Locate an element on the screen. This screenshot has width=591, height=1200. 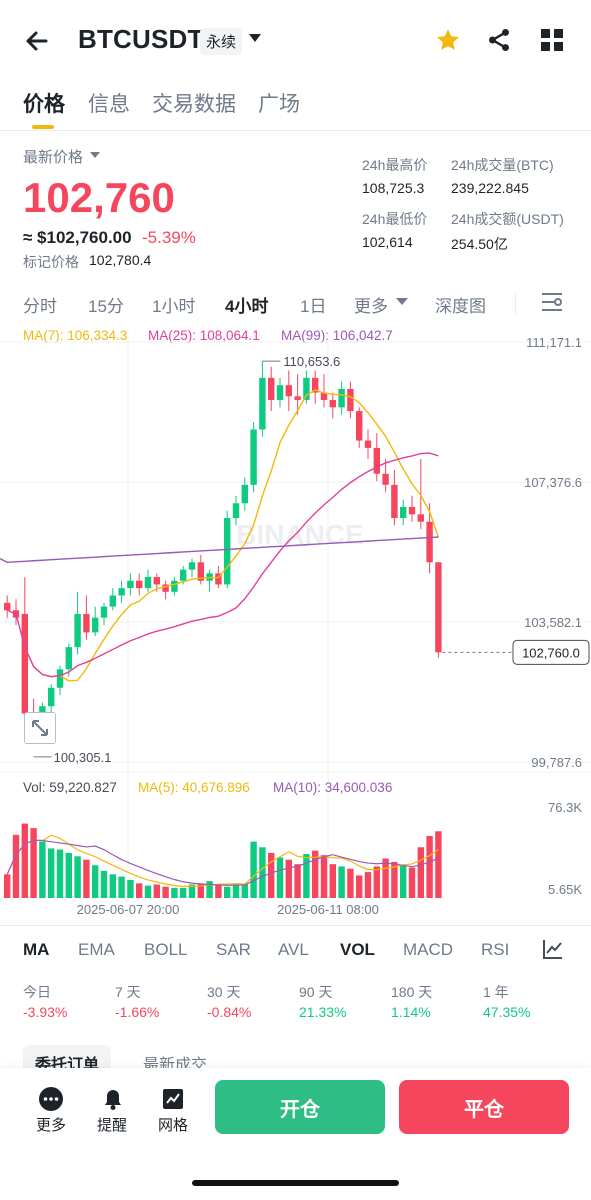
grid-bot-button is located at coordinates (175, 1101).